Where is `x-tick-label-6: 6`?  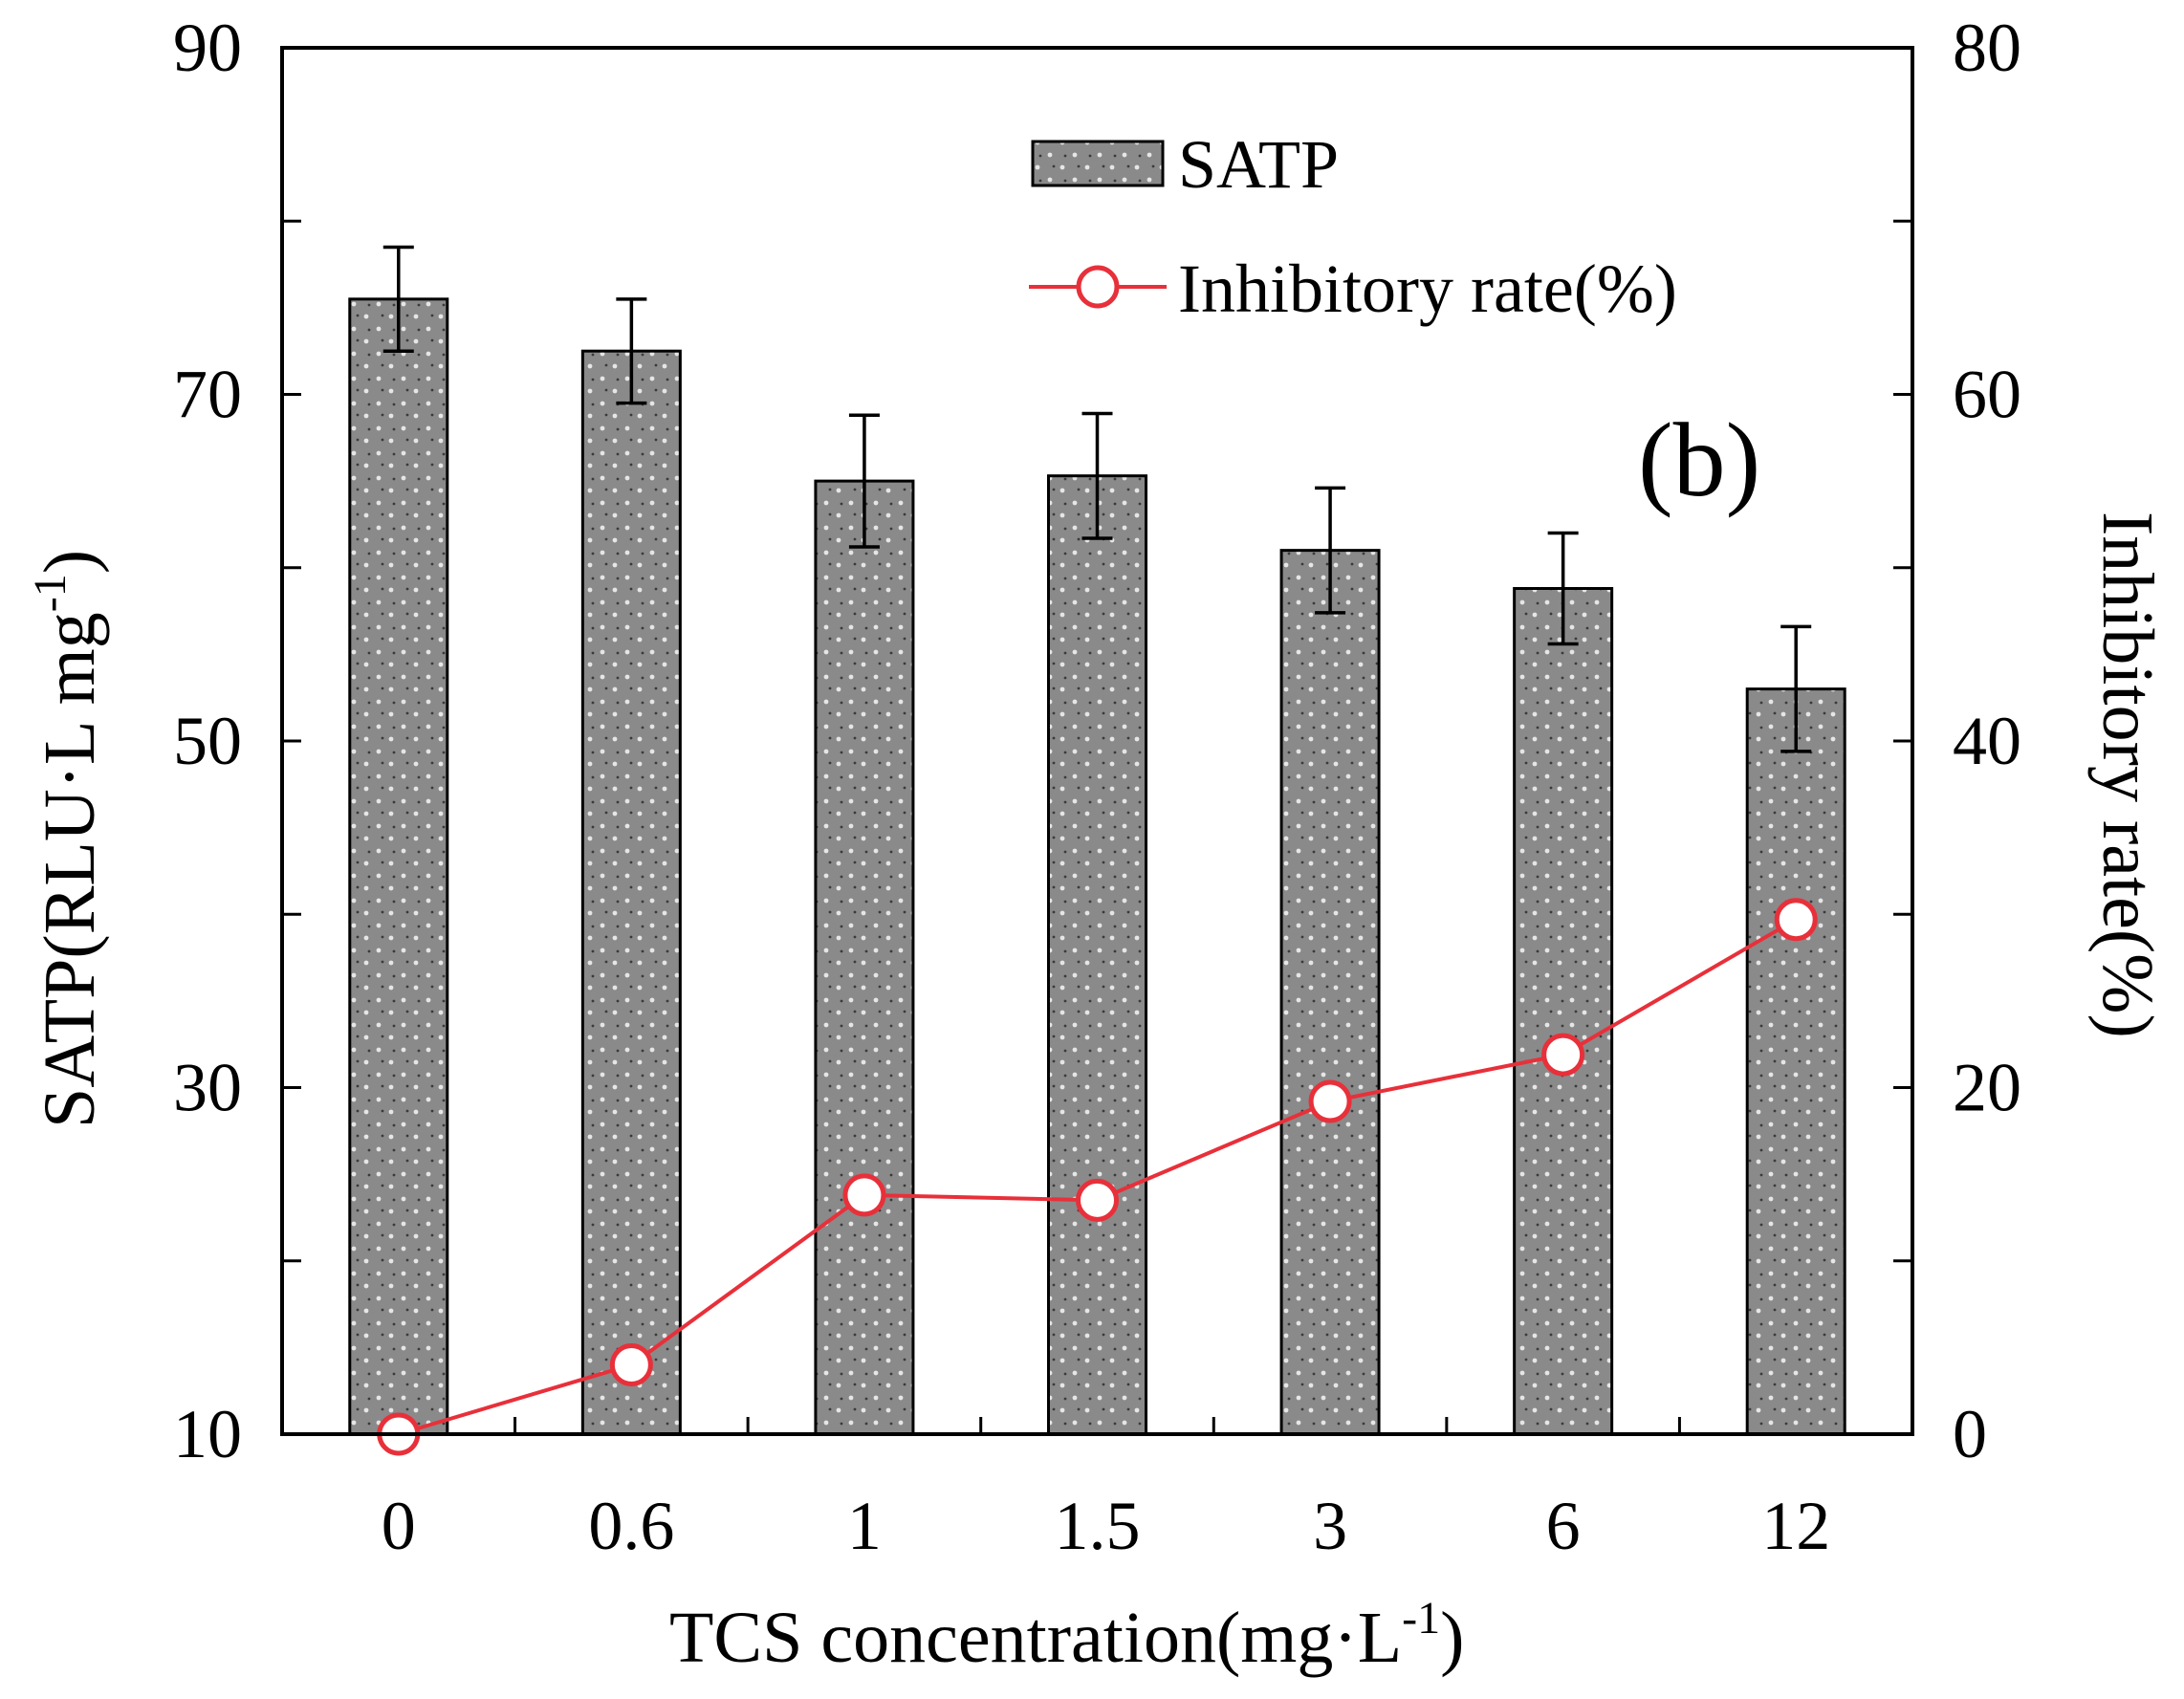 x-tick-label-6: 6 is located at coordinates (1563, 1526).